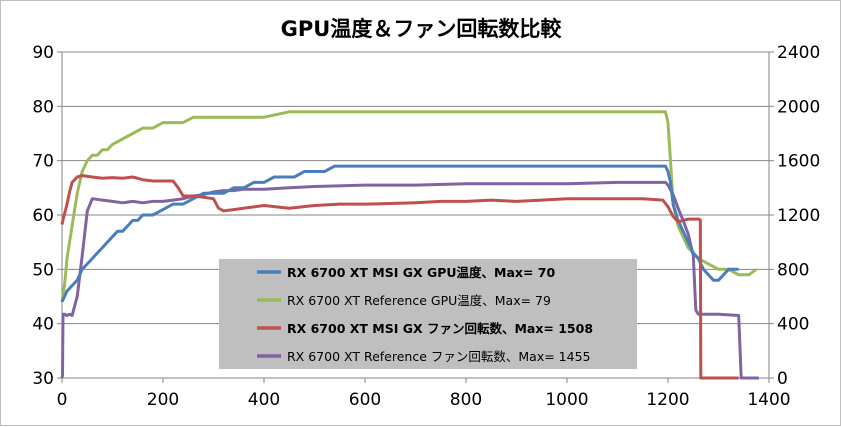 The image size is (841, 427). What do you see at coordinates (438, 356) in the screenshot?
I see `legend-entry: RX 6700 XT Reference ファン回転数、Max= 1455` at bounding box center [438, 356].